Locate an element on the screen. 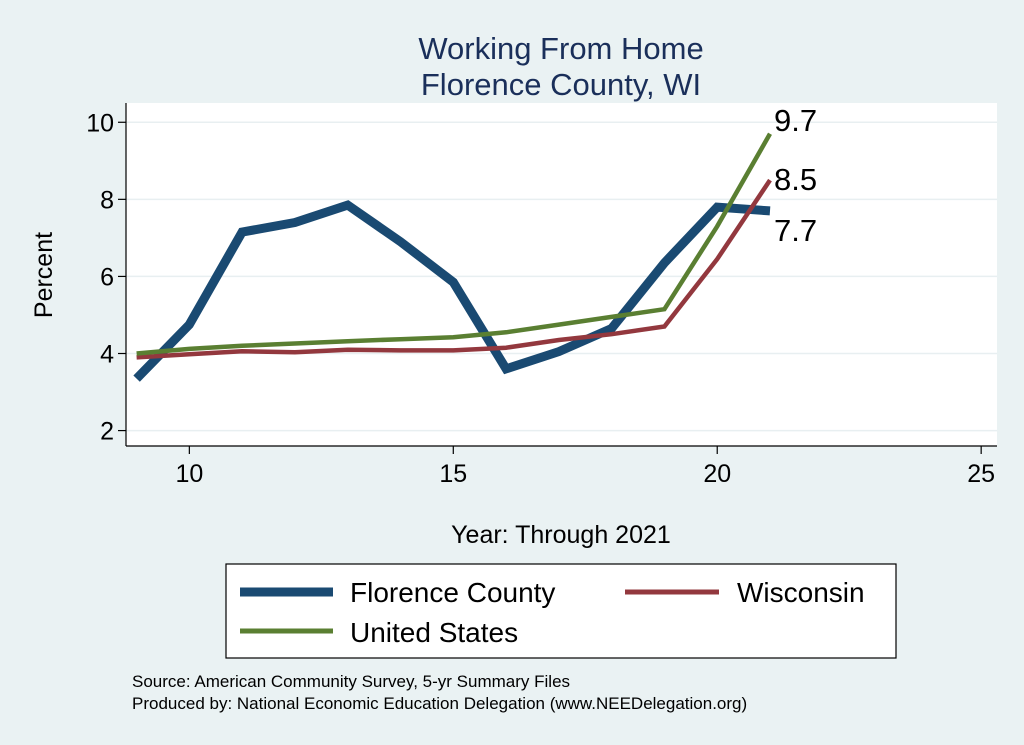 The height and width of the screenshot is (745, 1024). legend-label-florence-county: Florence County is located at coordinates (452, 592).